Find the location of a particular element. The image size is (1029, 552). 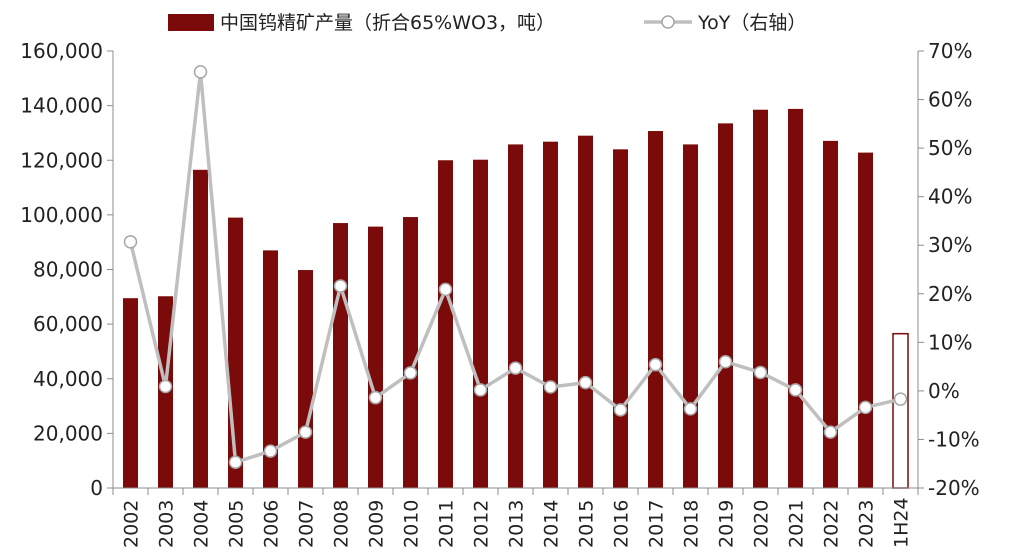

x-tick-label: 2012 is located at coordinates (482, 524).